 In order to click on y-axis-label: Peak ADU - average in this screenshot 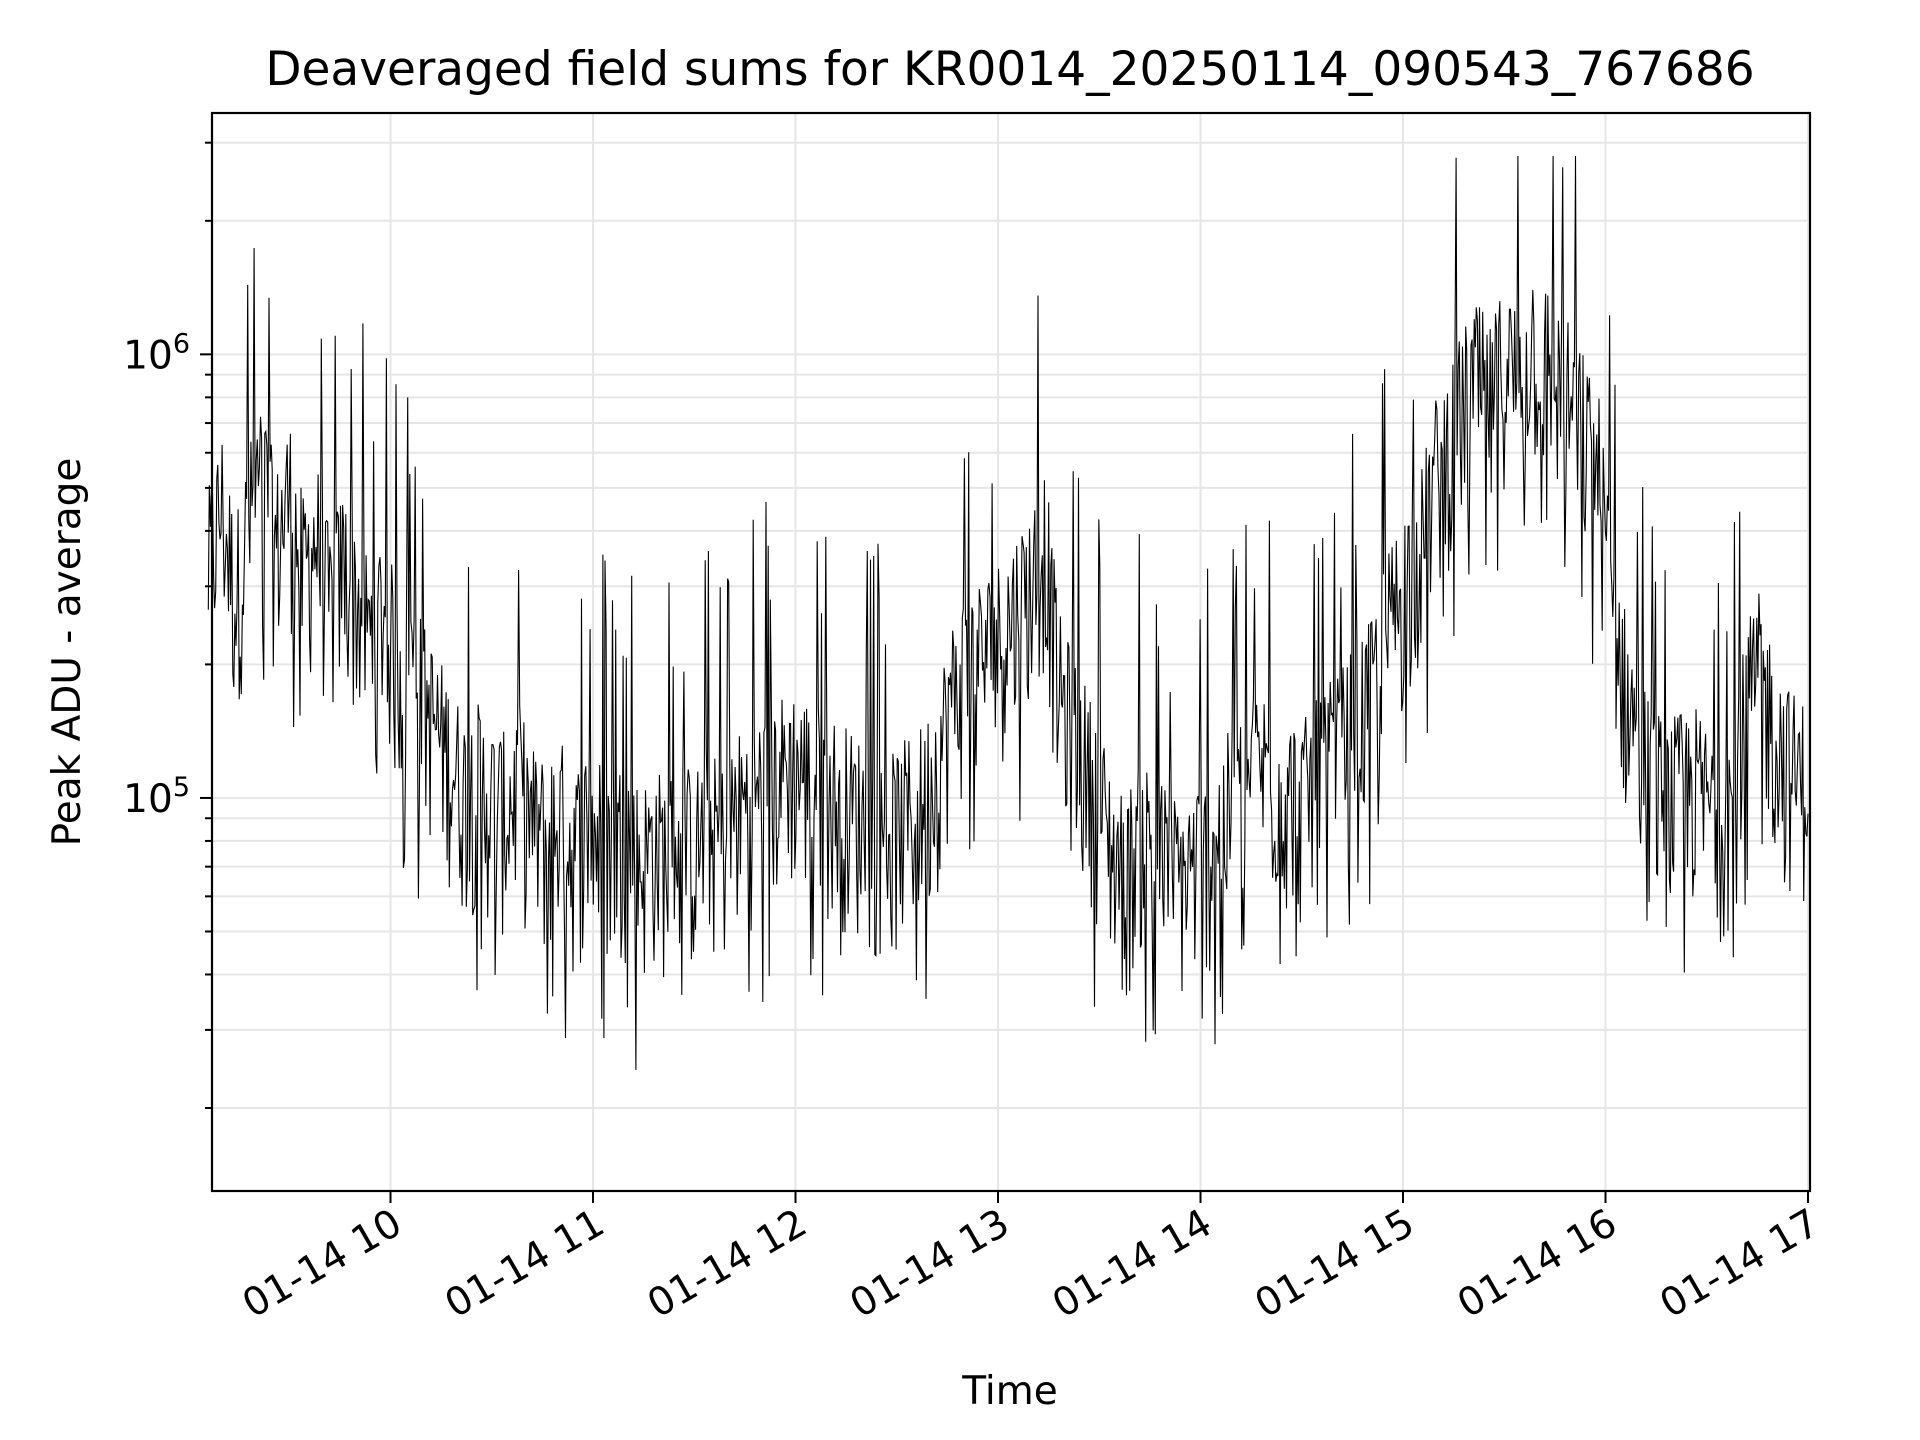, I will do `click(67, 652)`.